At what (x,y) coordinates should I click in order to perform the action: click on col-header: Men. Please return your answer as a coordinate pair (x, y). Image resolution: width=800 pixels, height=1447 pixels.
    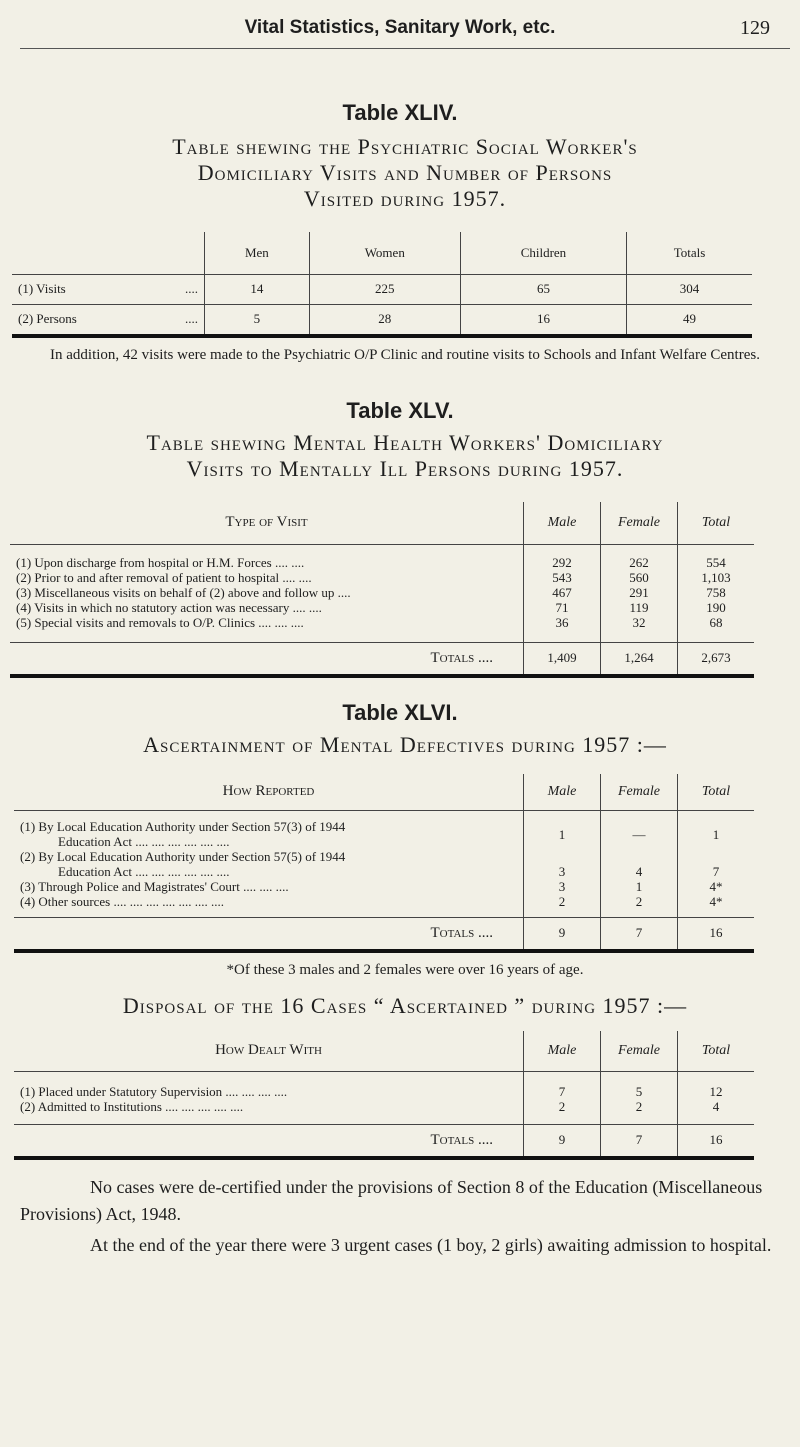
    Looking at the image, I should click on (257, 253).